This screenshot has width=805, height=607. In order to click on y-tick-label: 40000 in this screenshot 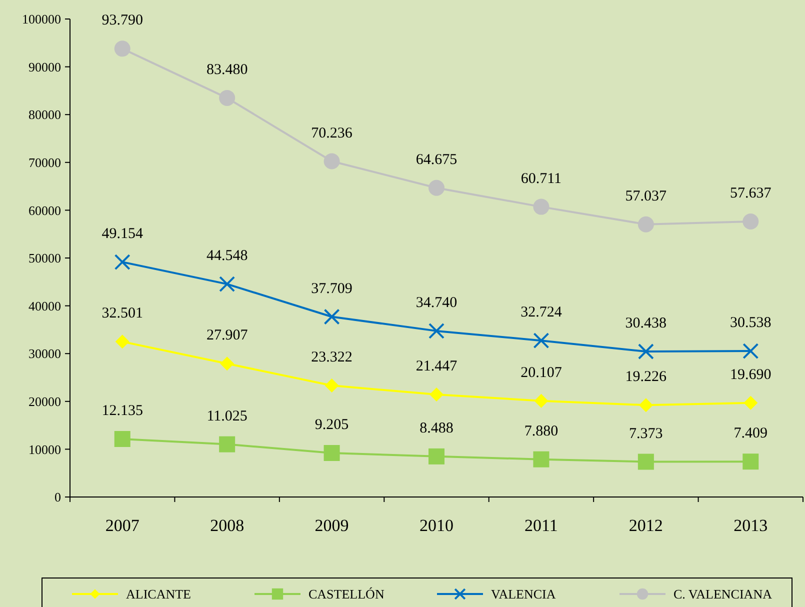, I will do `click(44, 306)`.